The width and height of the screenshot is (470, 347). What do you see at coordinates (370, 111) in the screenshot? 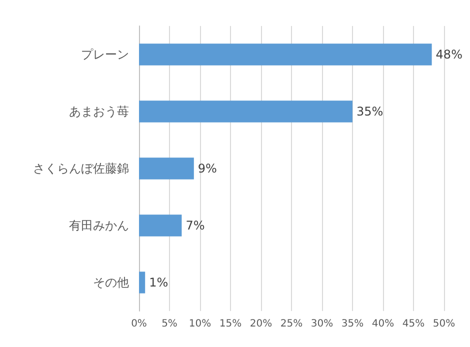
I see `data-label: 35%` at bounding box center [370, 111].